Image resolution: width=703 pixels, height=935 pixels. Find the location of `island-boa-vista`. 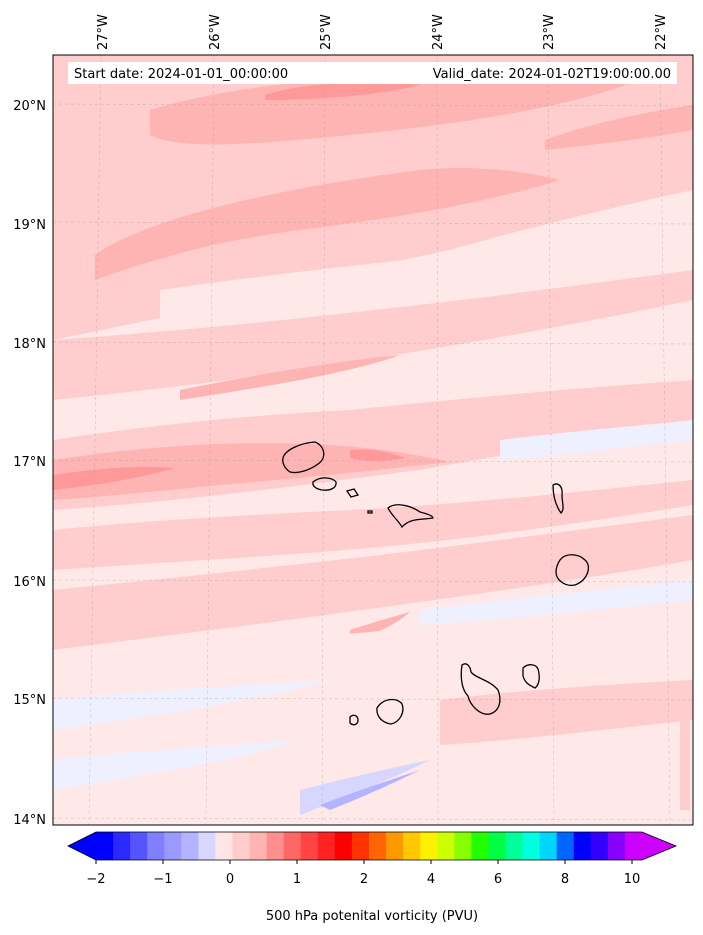

island-boa-vista is located at coordinates (572, 570).